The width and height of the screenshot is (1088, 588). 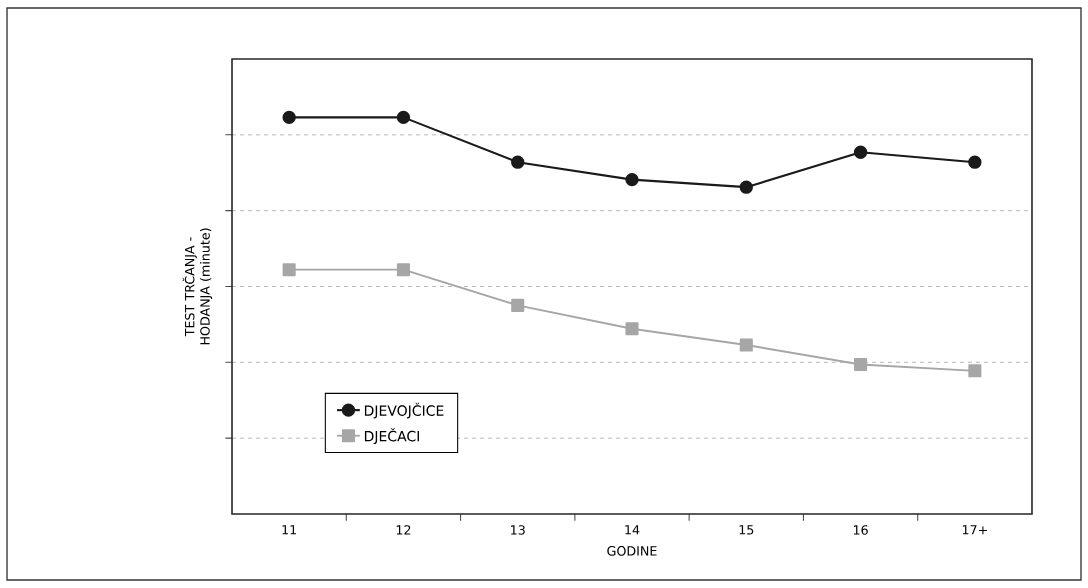 What do you see at coordinates (197, 286) in the screenshot?
I see `y-axis-title: TEST TRČANJA - HODANJA (minute)` at bounding box center [197, 286].